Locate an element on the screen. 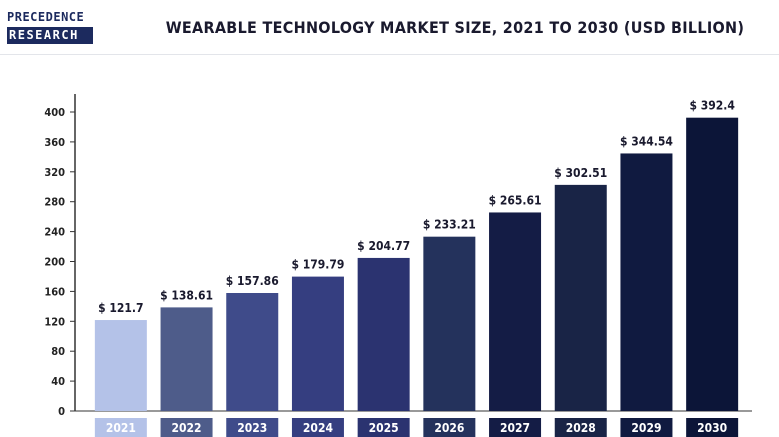  category-label-2029: 2029 is located at coordinates (646, 428).